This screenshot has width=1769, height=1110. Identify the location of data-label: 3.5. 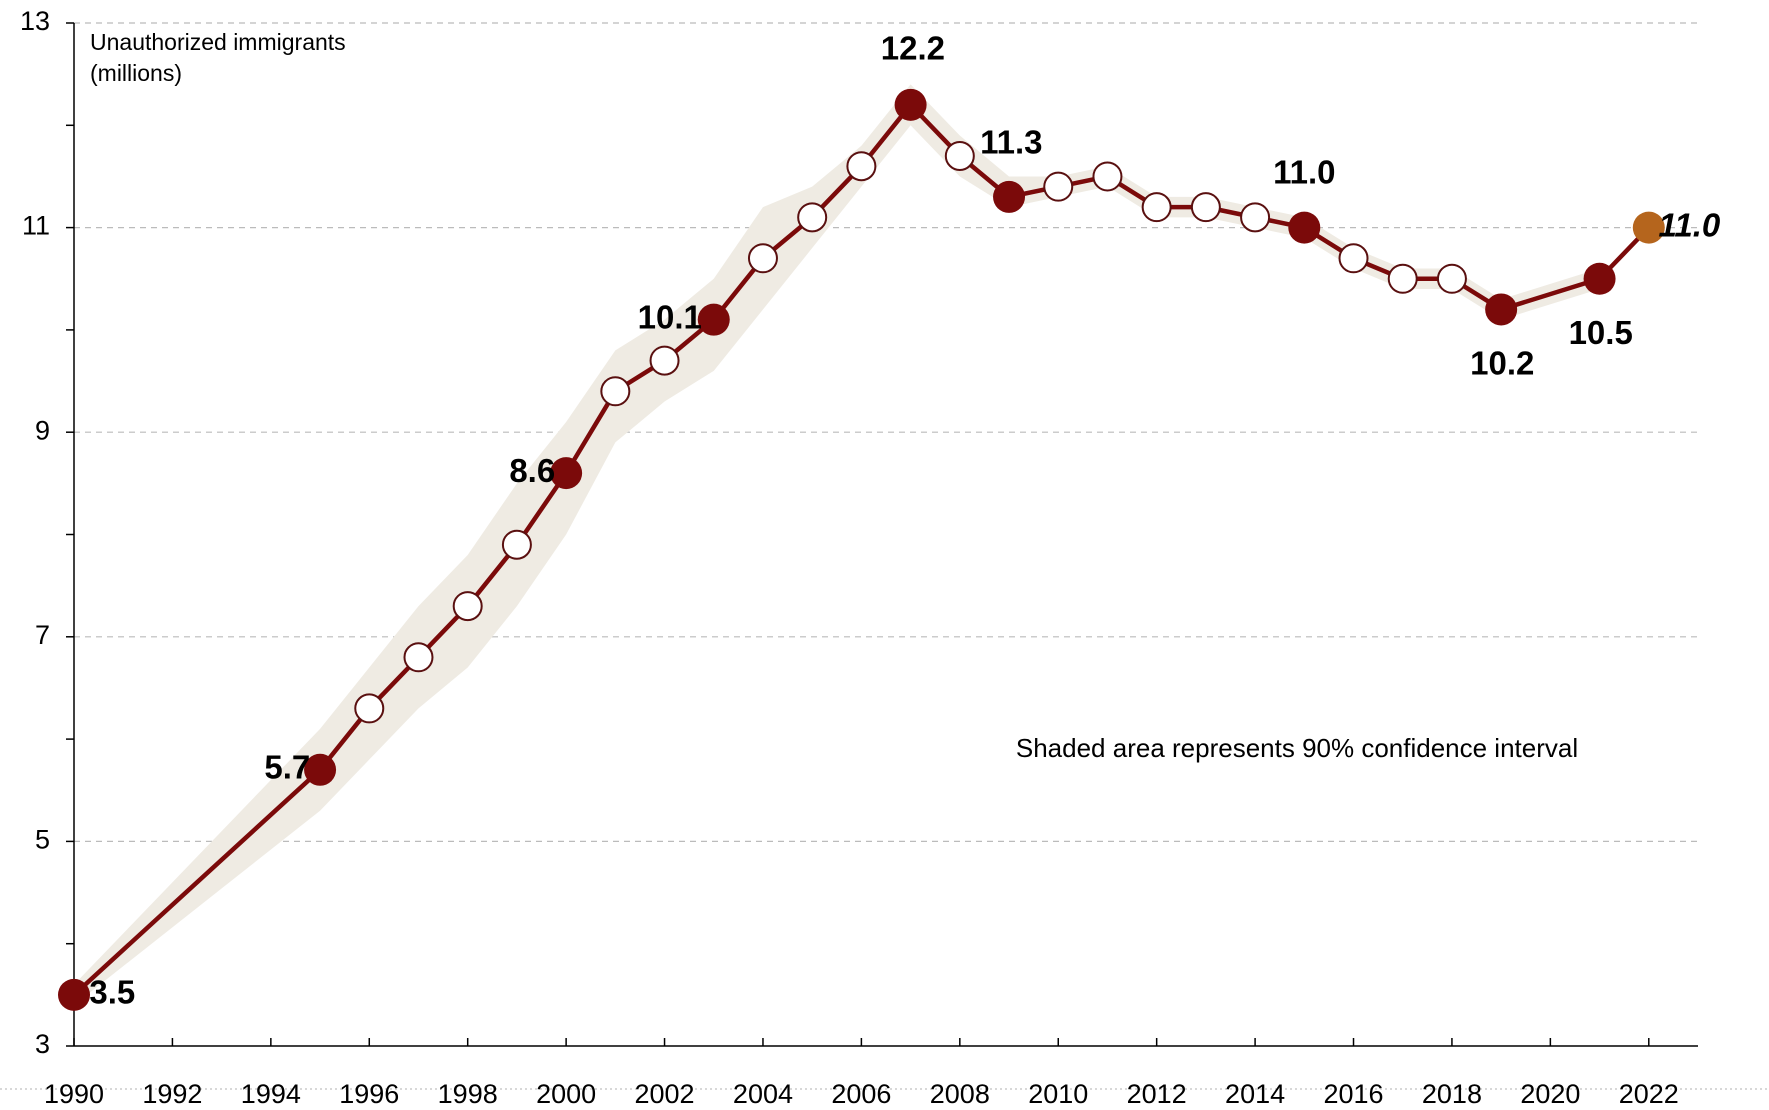
(112, 992).